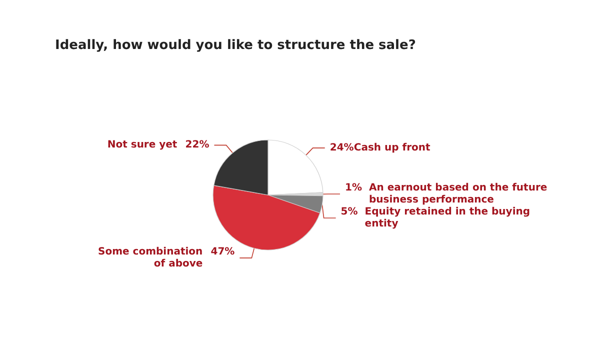  Describe the element at coordinates (458, 194) in the screenshot. I see `slice-label: An earnout based on the future business performance` at that location.